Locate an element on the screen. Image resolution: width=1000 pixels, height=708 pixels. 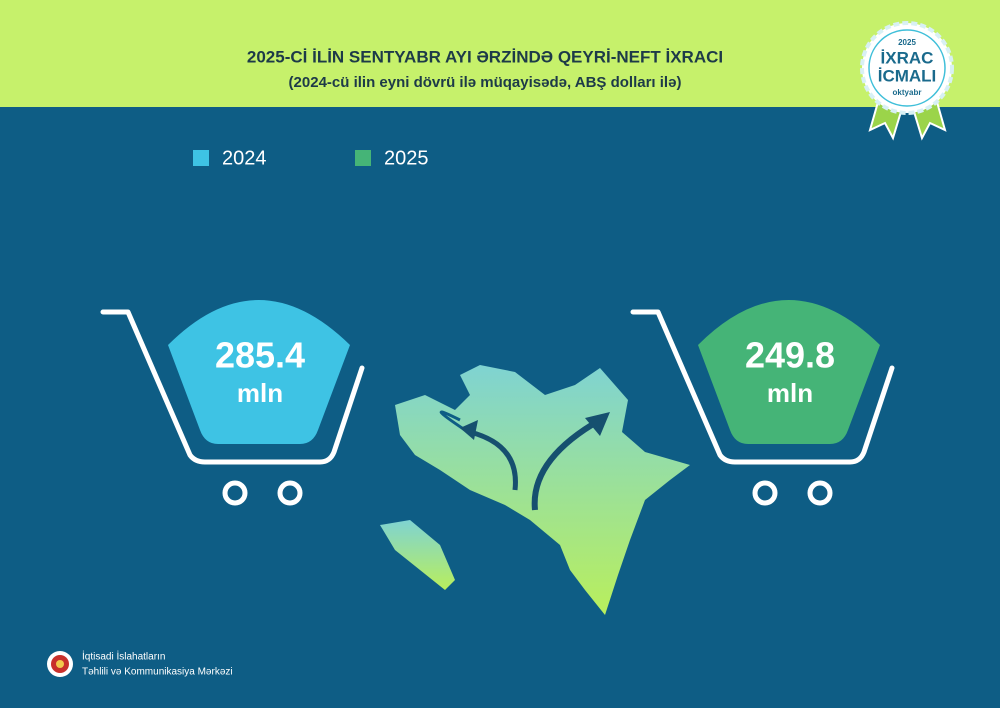
legend-label: 2024 is located at coordinates (244, 158).